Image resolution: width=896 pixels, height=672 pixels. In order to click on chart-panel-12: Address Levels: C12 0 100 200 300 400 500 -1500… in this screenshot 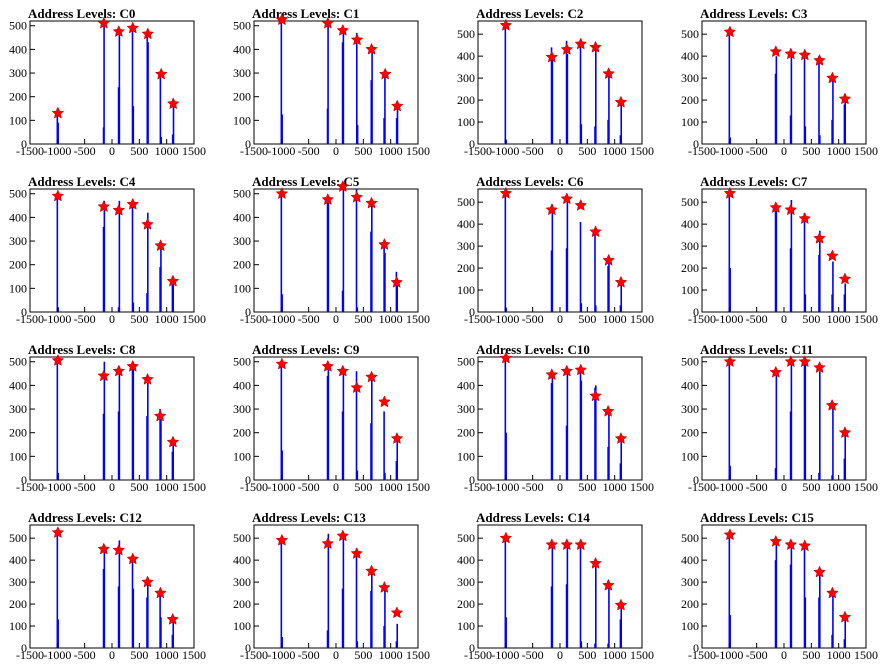, I will do `click(107, 586)`.